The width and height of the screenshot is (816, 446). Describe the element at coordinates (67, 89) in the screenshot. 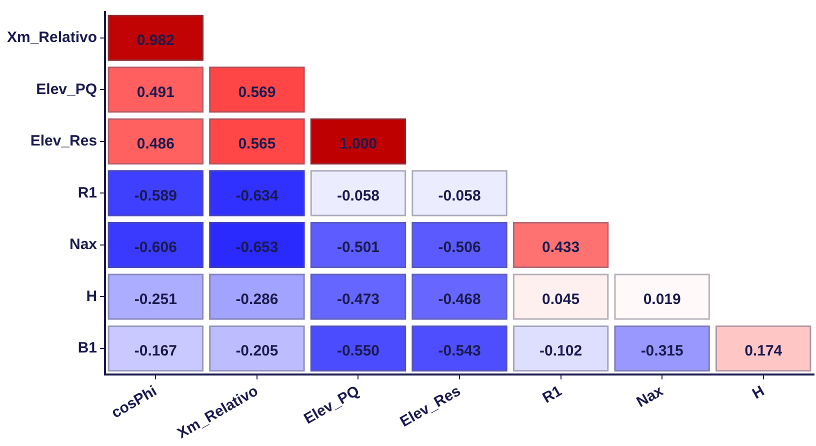

I see `y-tick-label: Elev_PQ` at that location.